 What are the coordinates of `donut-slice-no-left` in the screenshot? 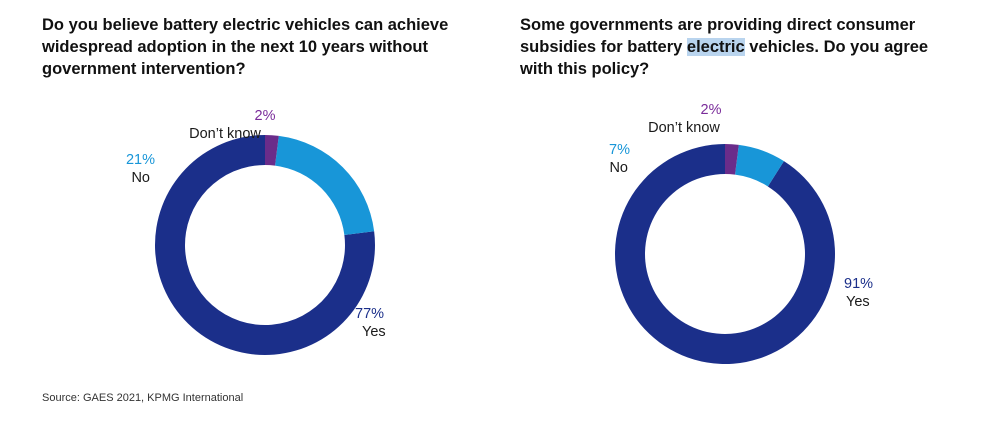 It's located at (325, 185).